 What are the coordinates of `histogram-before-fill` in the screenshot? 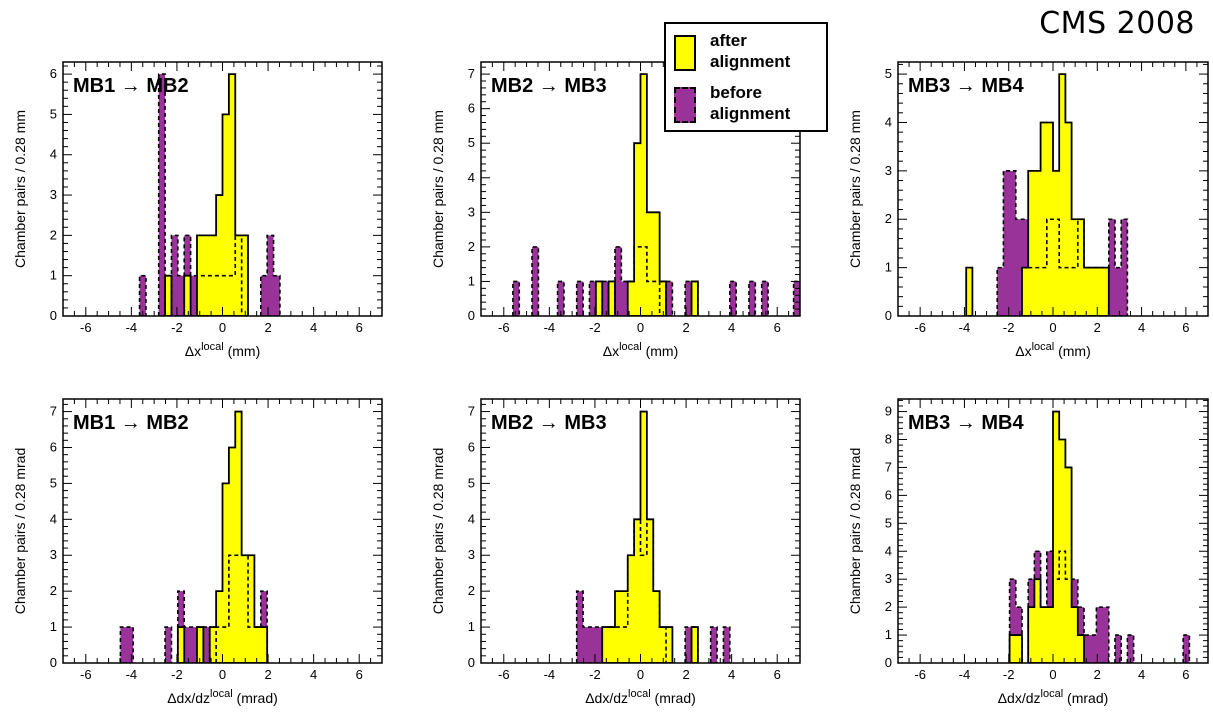 It's located at (209, 195).